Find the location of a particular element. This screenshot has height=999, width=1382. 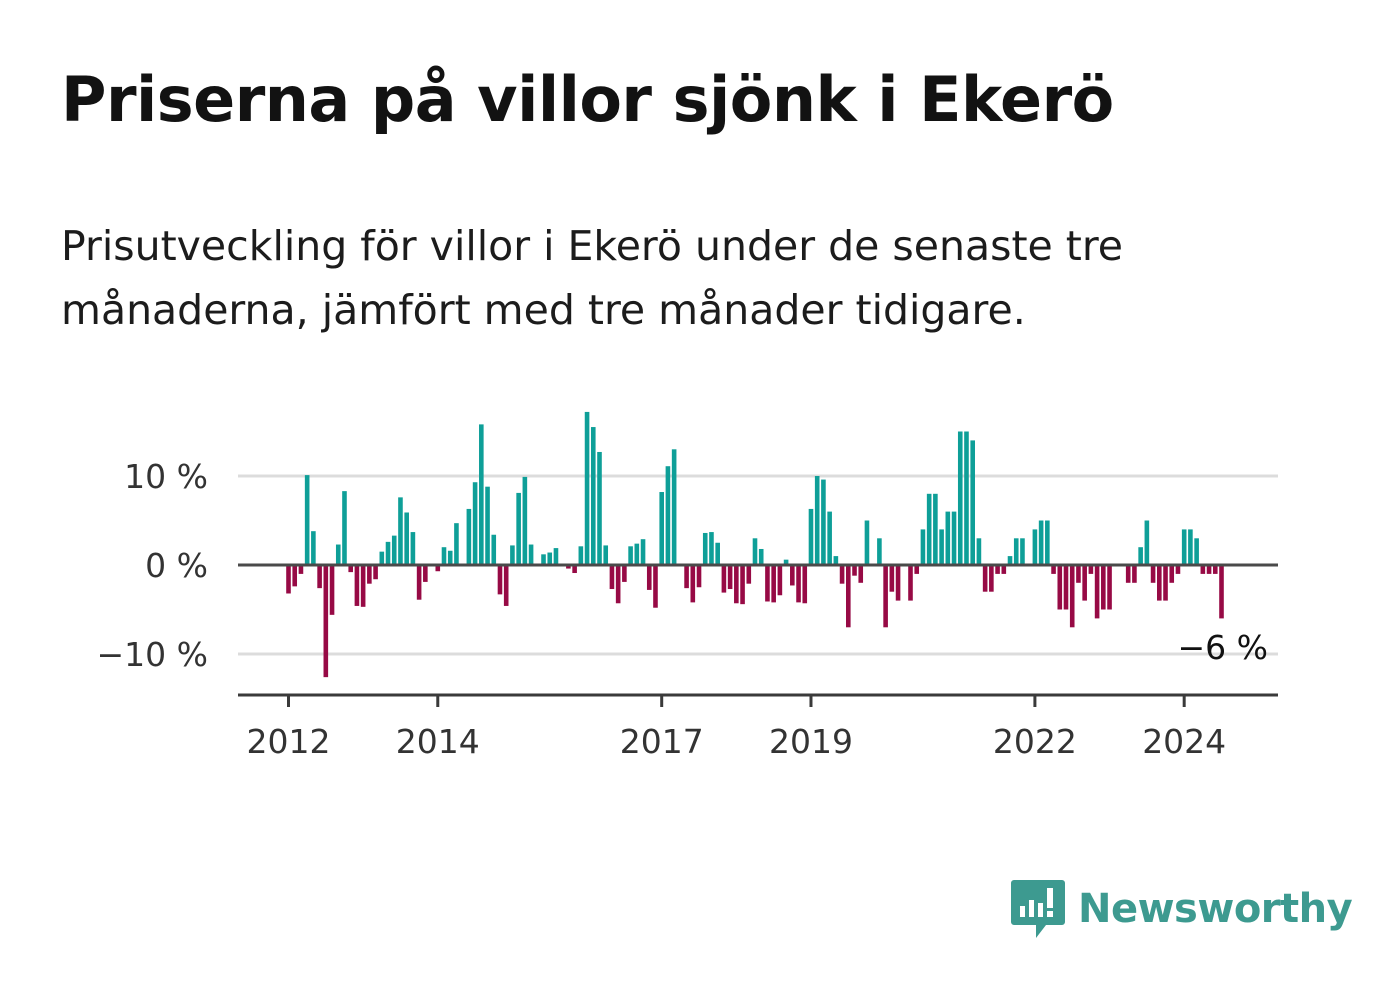

x-tick-label: 2022 is located at coordinates (1035, 741).